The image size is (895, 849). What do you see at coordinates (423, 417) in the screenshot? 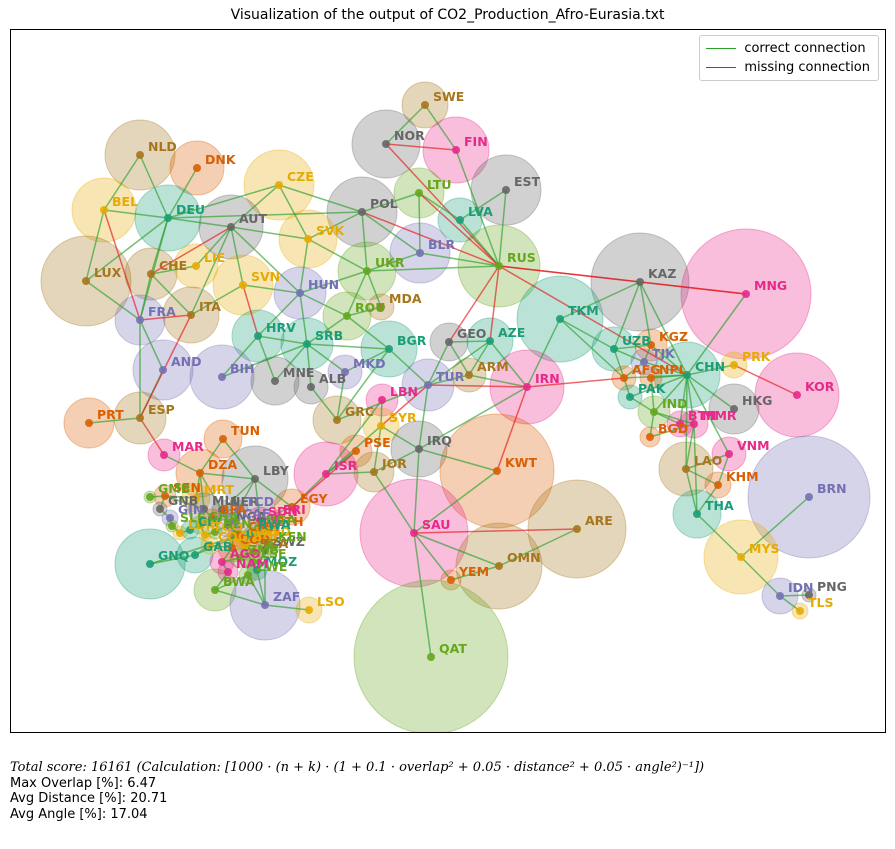
I see `edge-tur-irq-correct` at bounding box center [423, 417].